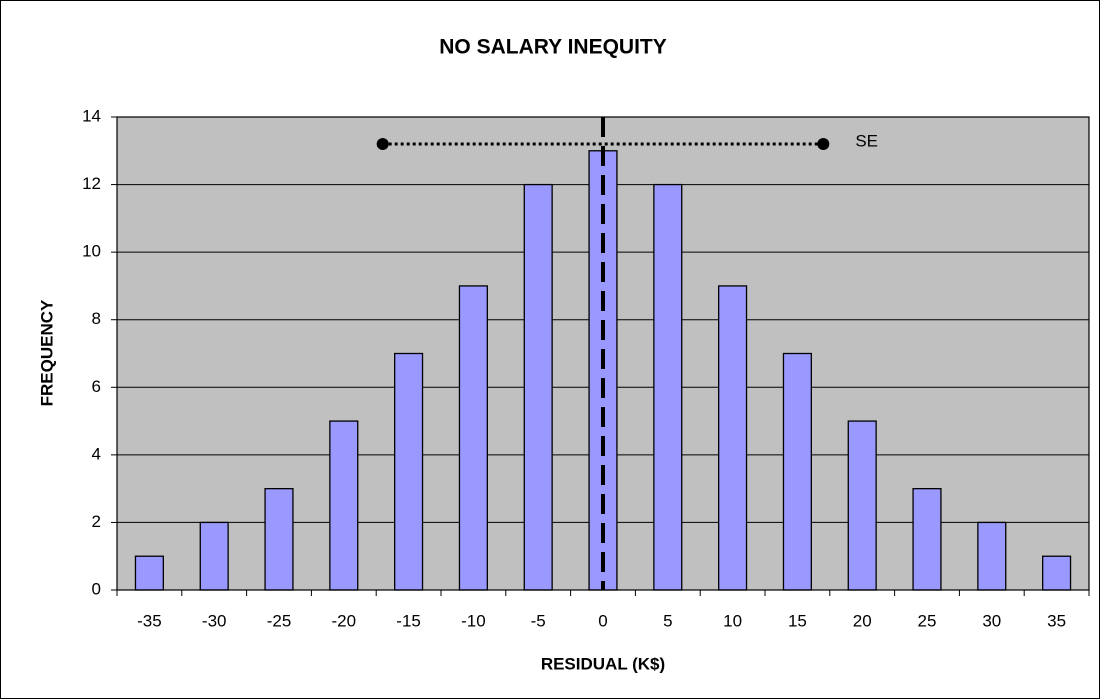 This screenshot has width=1101, height=700. What do you see at coordinates (667, 620) in the screenshot?
I see `x-tick-label: 5` at bounding box center [667, 620].